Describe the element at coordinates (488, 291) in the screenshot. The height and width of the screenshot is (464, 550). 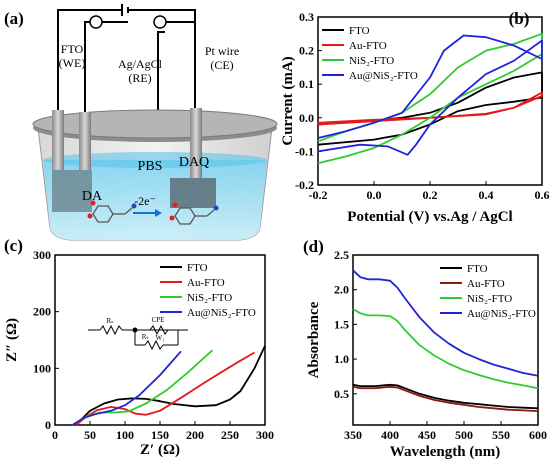
I see `legend-d: FTO Au-FTO NiS₂-FTO Au@NiS₂-FTO` at that location.